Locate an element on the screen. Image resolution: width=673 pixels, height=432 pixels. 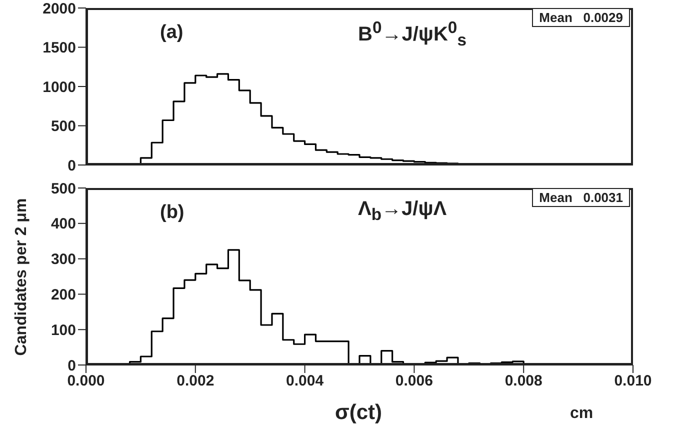
x-tick-label: 0.004 is located at coordinates (305, 381).